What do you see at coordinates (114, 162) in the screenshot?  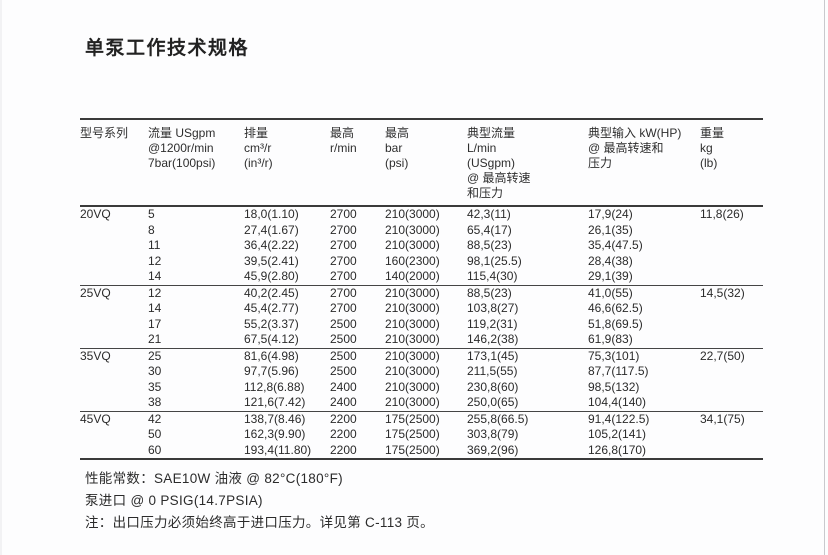 I see `col-header-model-series: 型号系列` at bounding box center [114, 162].